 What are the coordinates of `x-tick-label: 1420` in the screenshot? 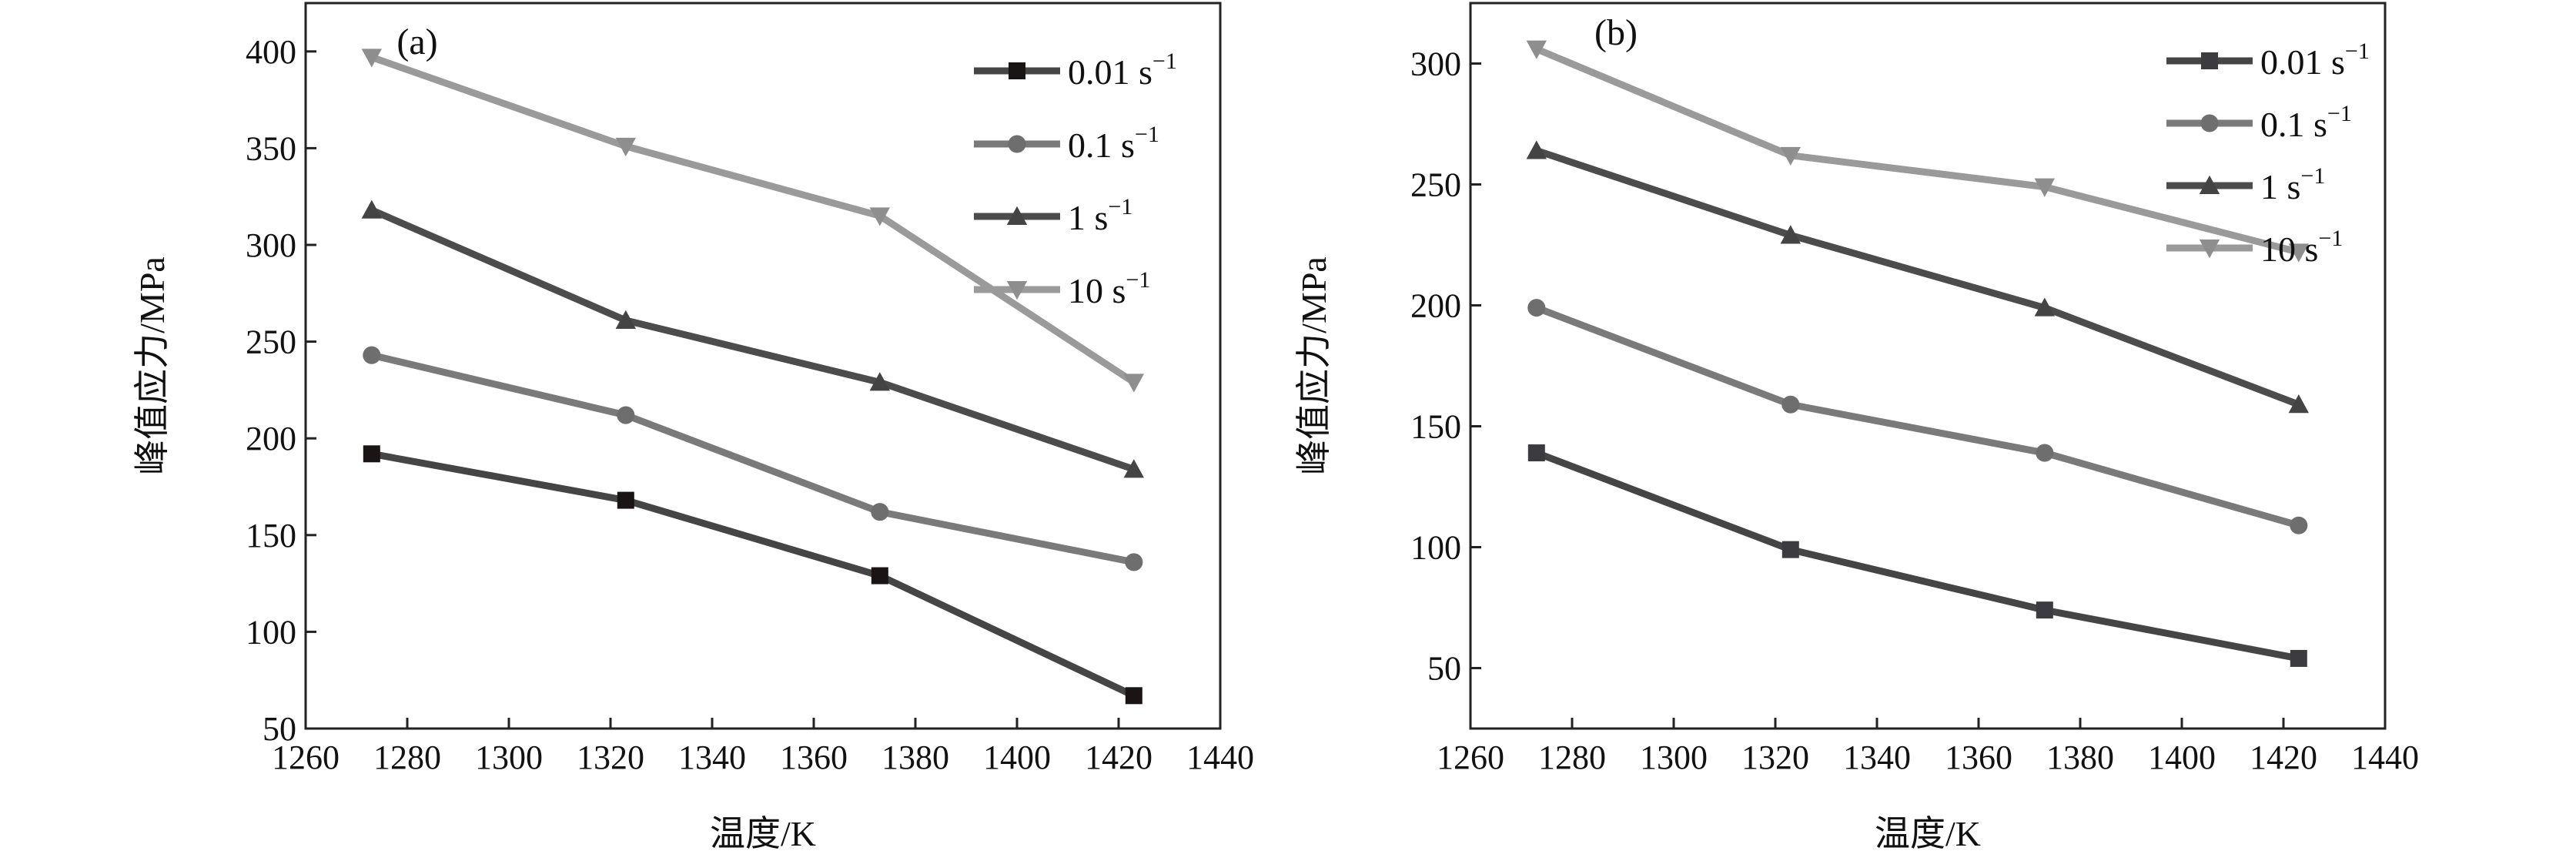 It's located at (2284, 757).